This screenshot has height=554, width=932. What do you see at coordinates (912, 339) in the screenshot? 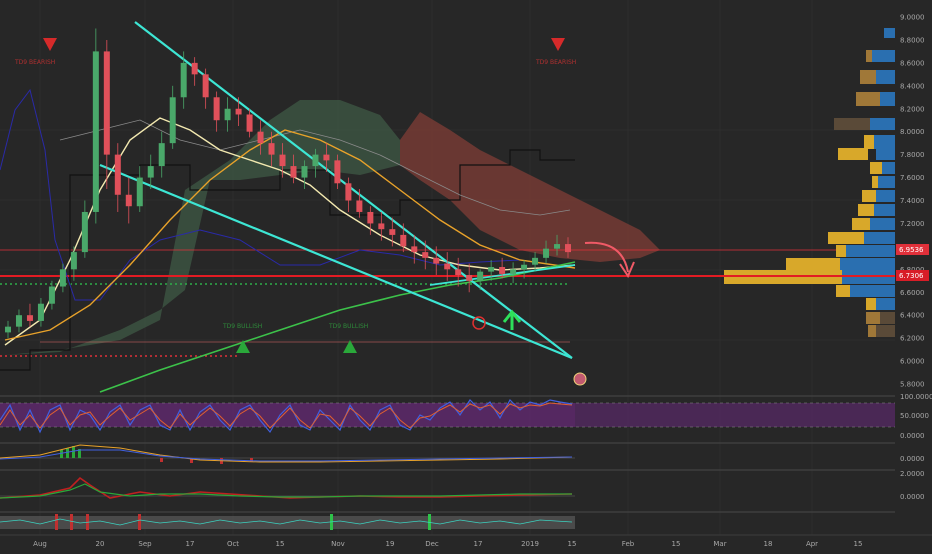
I see `price-tick-label: 6.2000` at bounding box center [912, 339].